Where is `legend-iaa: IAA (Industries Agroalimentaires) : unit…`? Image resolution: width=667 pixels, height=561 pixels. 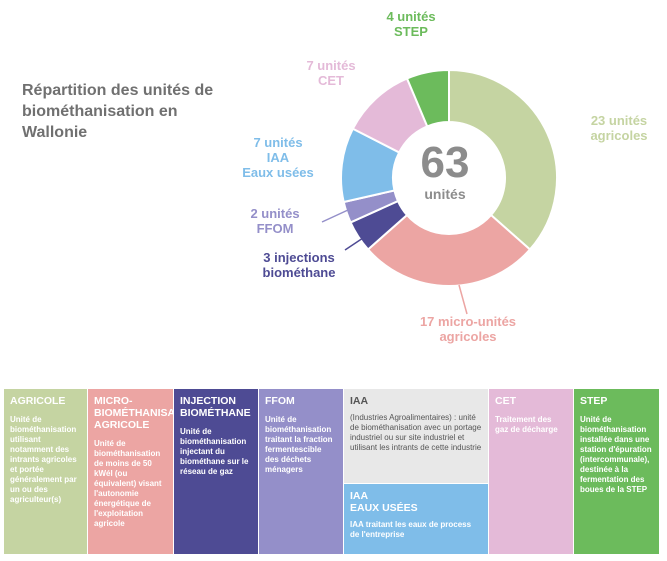
legend-iaa: IAA (Industries Agroalimentaires) : unit… is located at coordinates (416, 436).